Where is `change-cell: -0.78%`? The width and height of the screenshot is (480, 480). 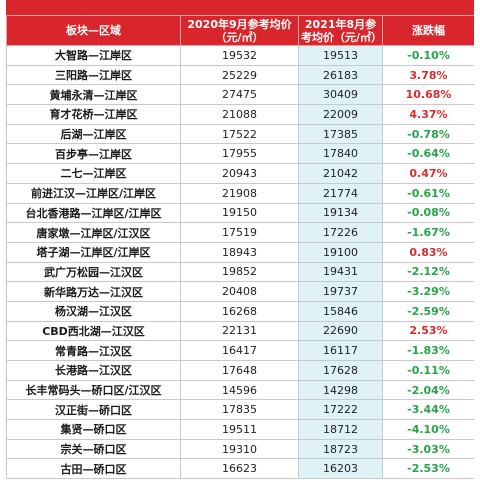 change-cell: -0.78% is located at coordinates (428, 134).